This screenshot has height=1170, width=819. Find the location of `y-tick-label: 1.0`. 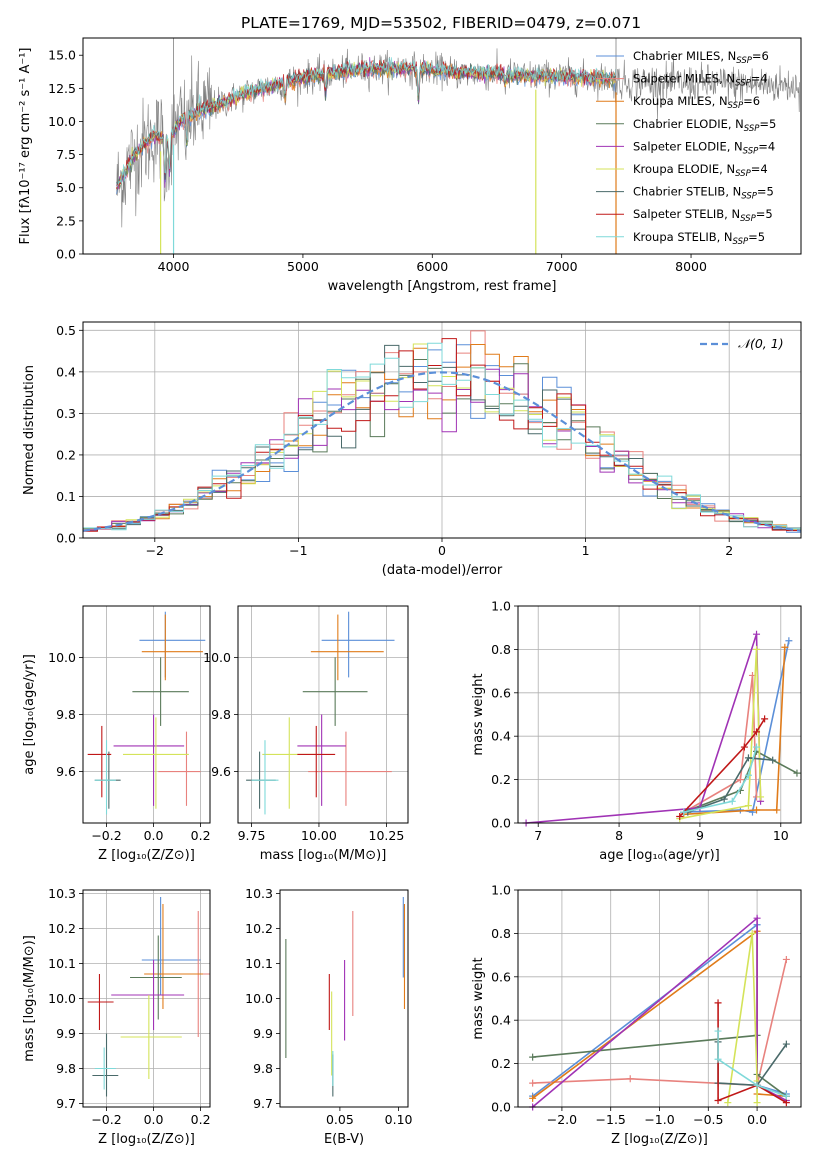

y-tick-label: 1.0 is located at coordinates (501, 890).